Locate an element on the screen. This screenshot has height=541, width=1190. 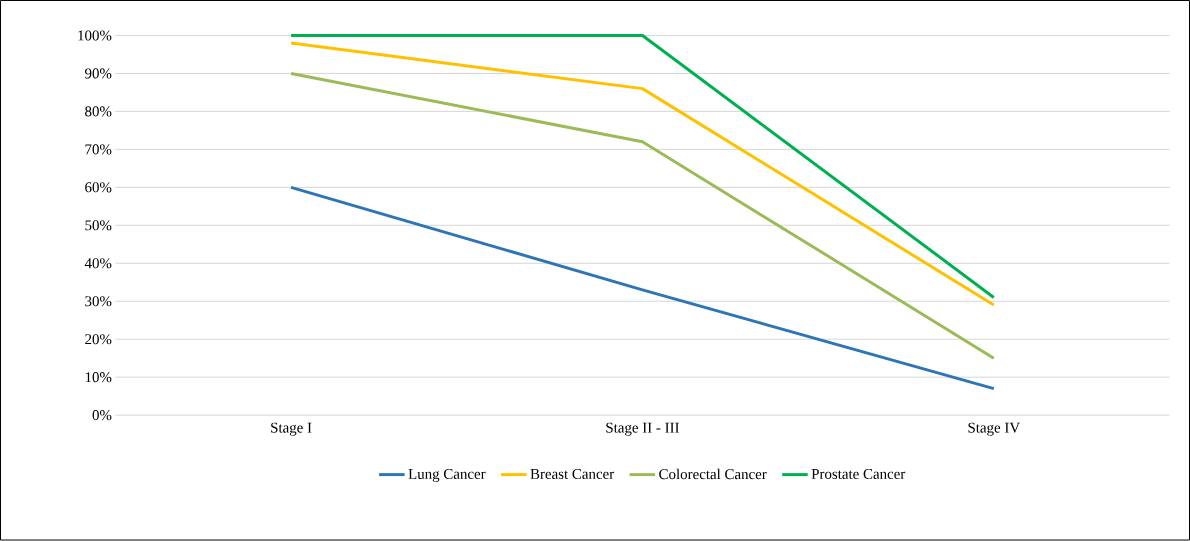
y-tick-label: 50% is located at coordinates (98, 225).